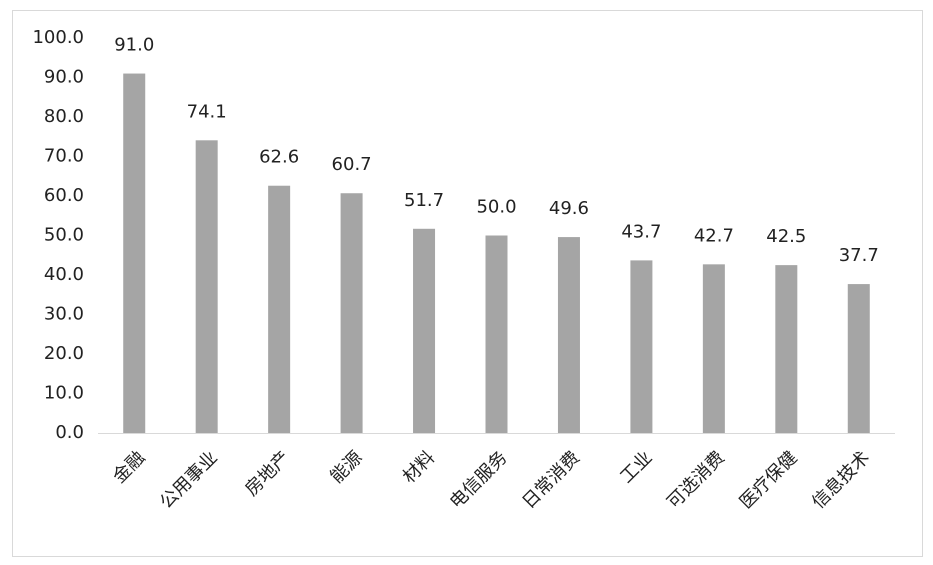 This screenshot has width=933, height=565. I want to click on data-label: 50.0, so click(496, 207).